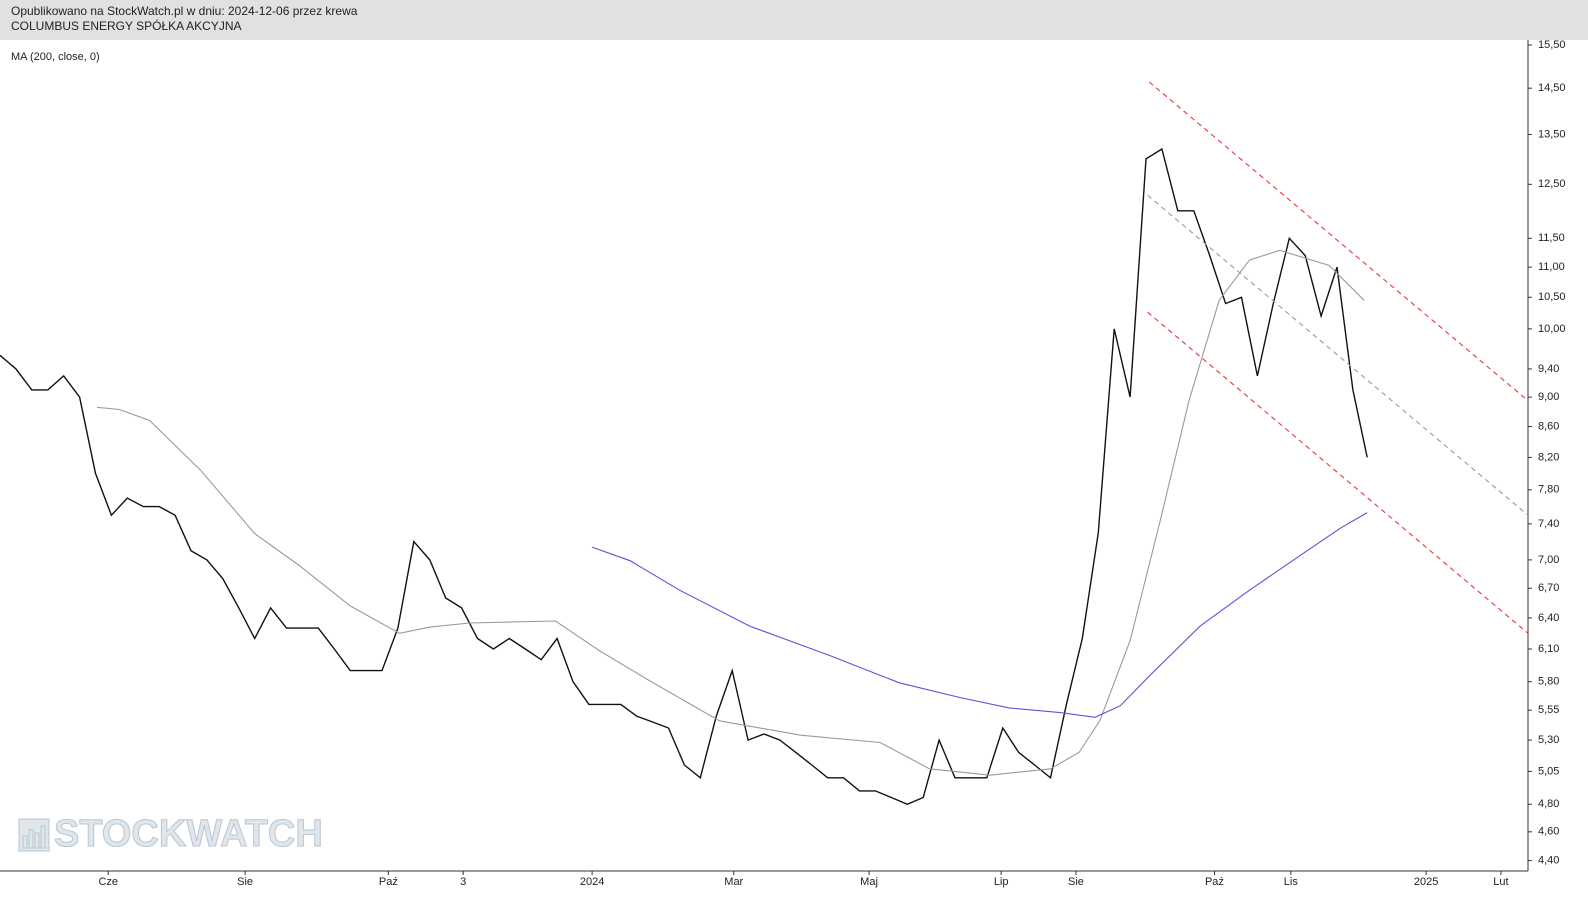 Image resolution: width=1588 pixels, height=901 pixels. Describe the element at coordinates (1548, 804) in the screenshot. I see `y-tick-label: 4,80` at that location.